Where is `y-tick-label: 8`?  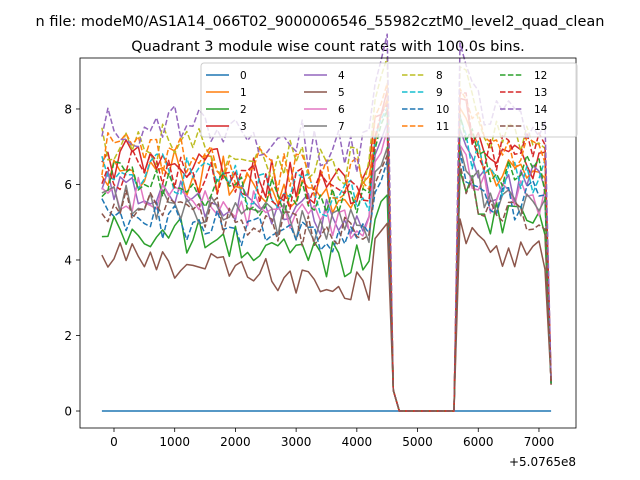 y-tick-label: 8 is located at coordinates (68, 109).